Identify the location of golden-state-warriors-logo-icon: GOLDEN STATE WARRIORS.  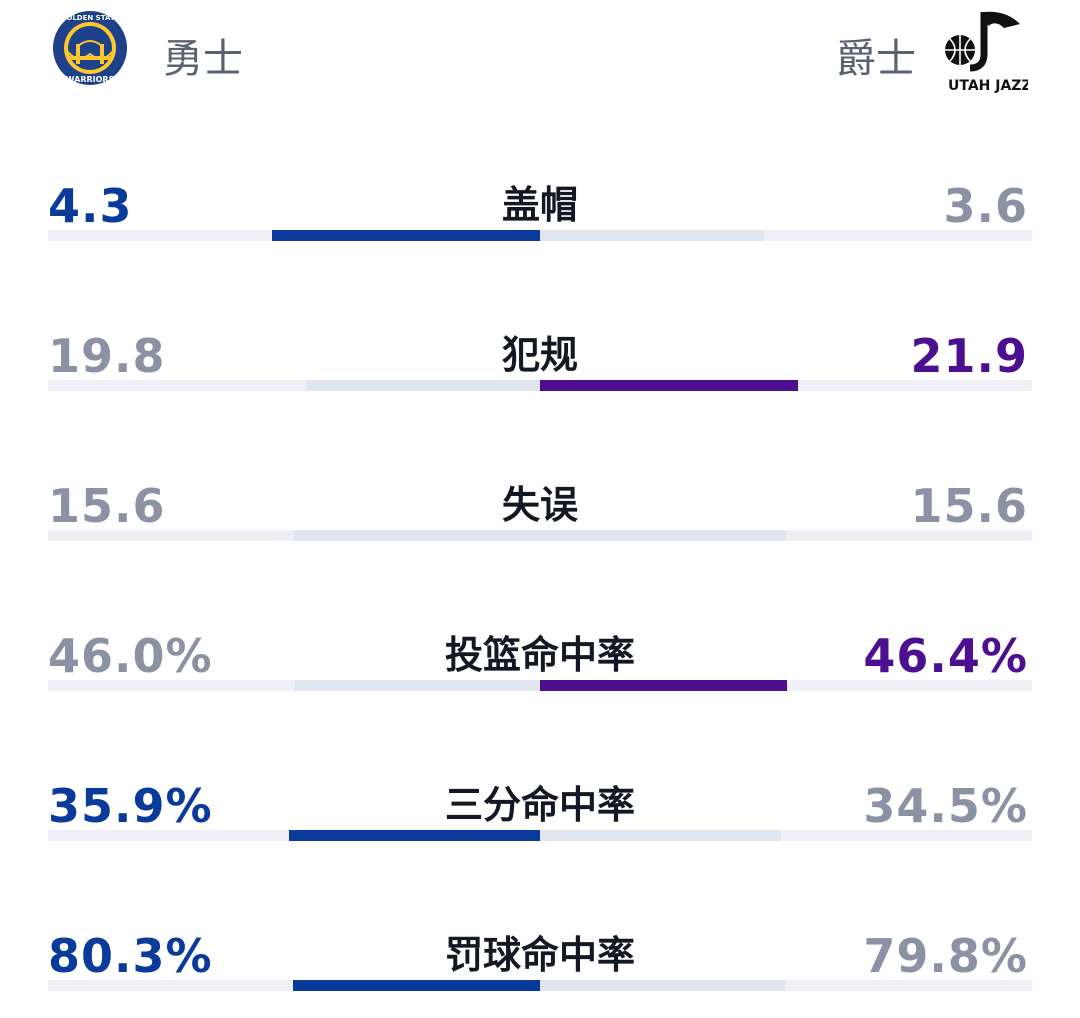
(92, 51).